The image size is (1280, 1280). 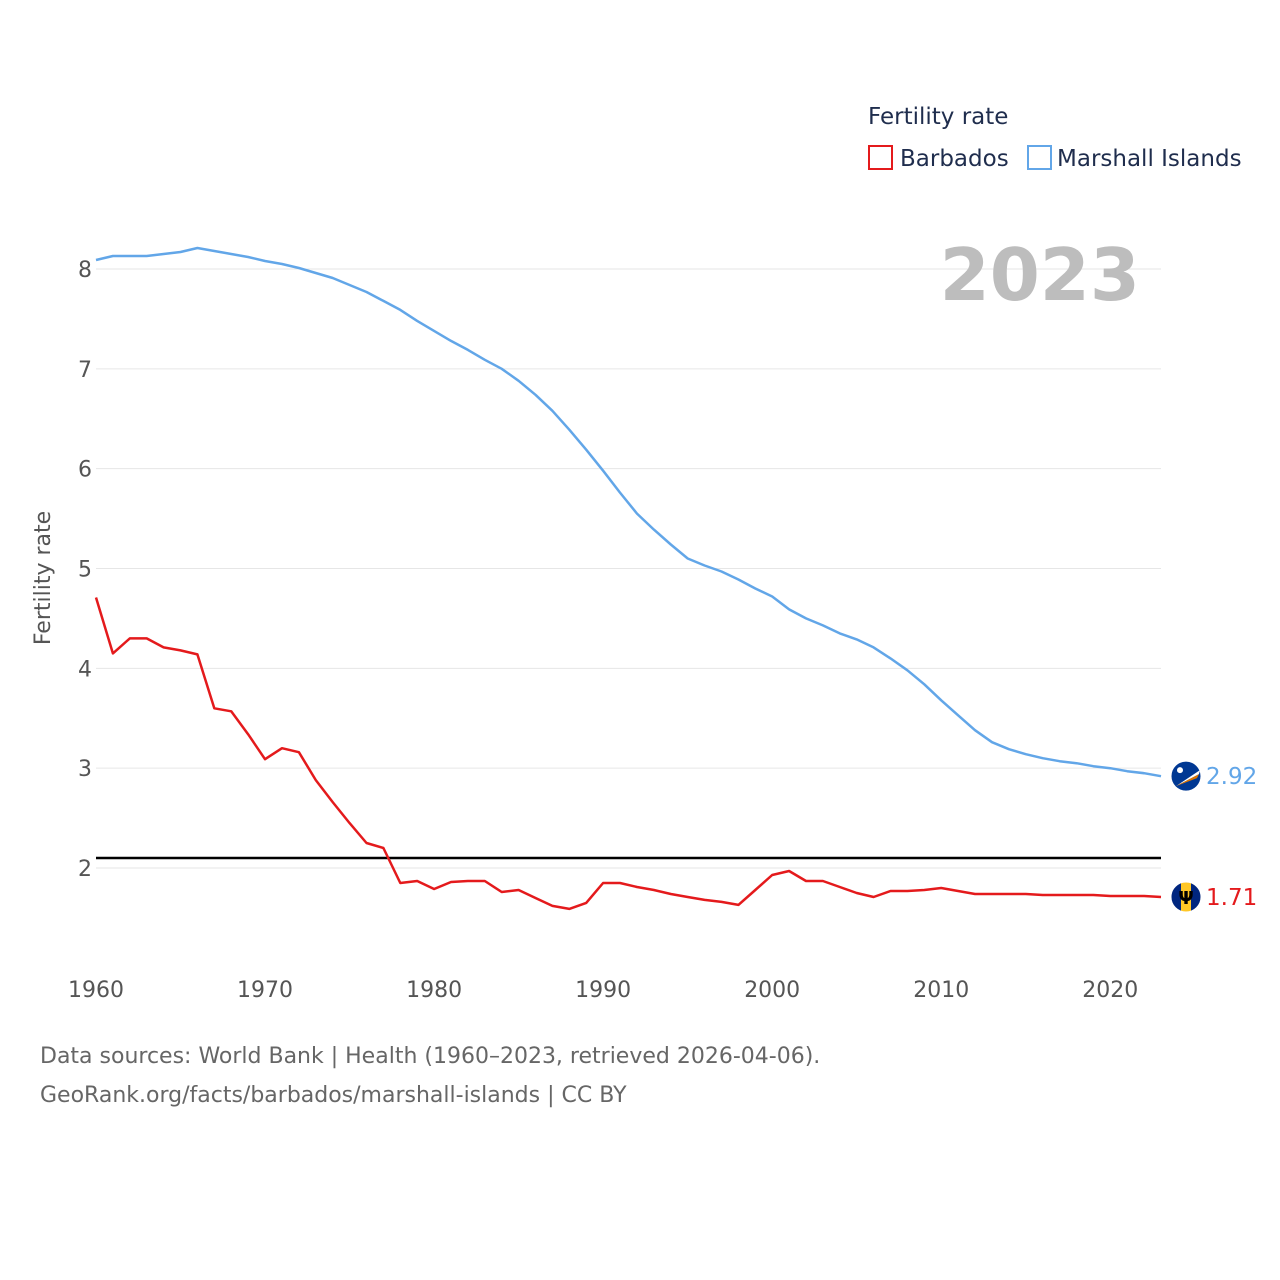 I want to click on y-tick-label: 5, so click(x=85, y=570).